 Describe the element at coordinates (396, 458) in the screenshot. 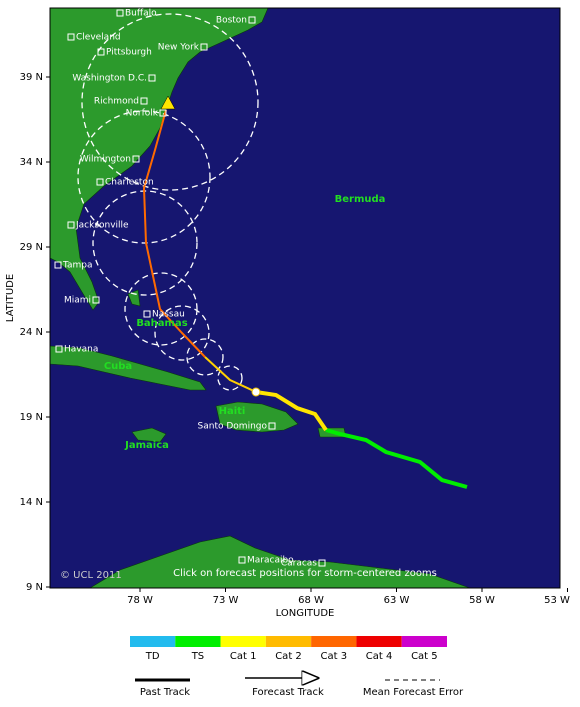

I see `past-track-ts` at that location.